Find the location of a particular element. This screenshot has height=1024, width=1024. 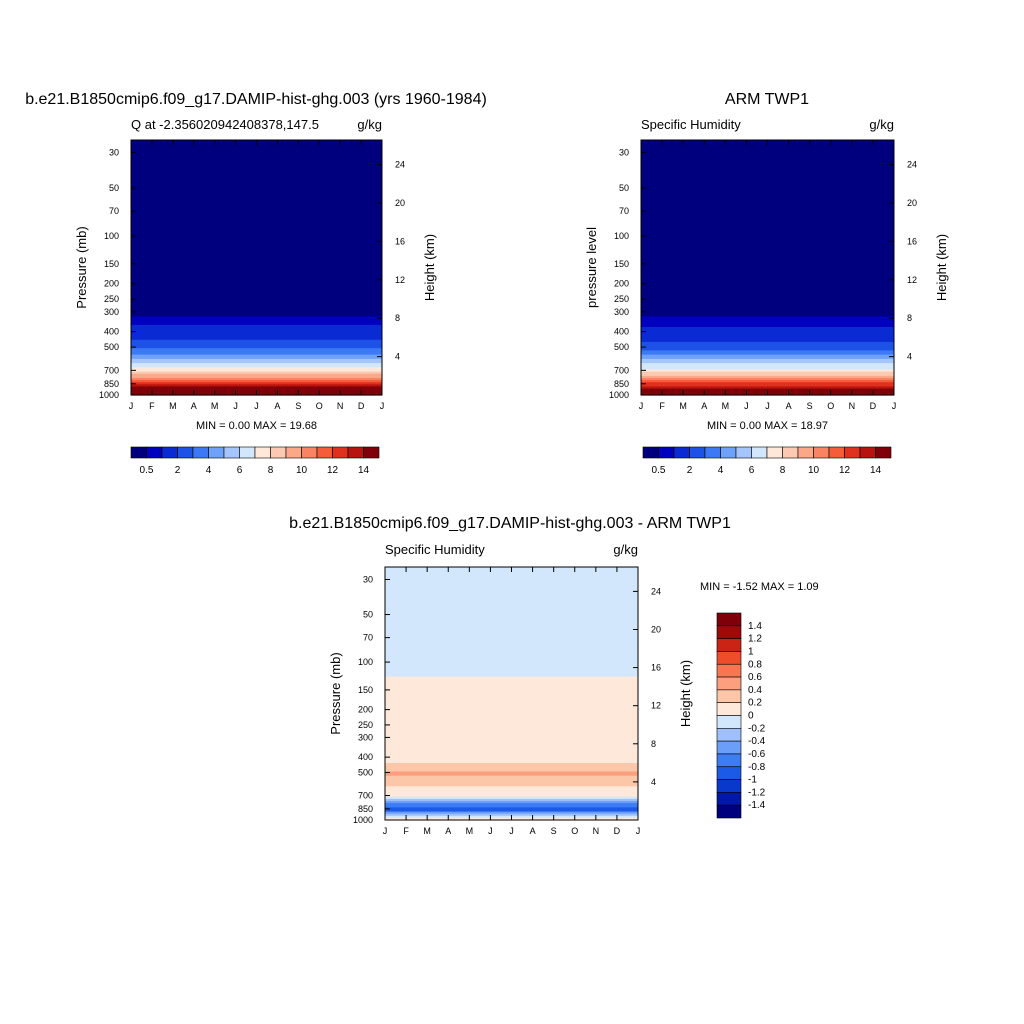

y-tick-label: 30 is located at coordinates (114, 153).